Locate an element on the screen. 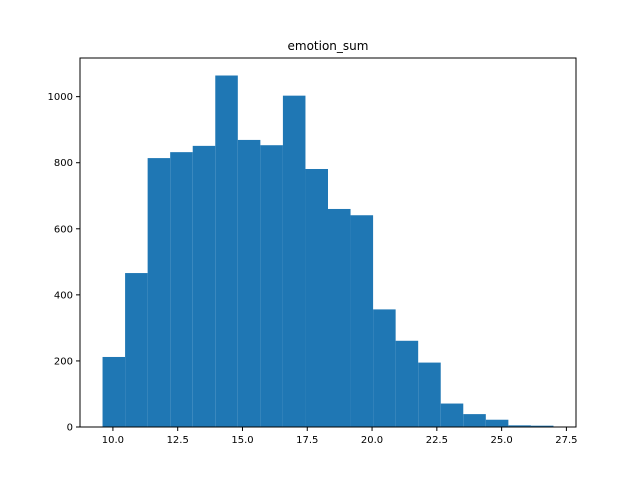  x-tick-label: 25.0 is located at coordinates (501, 440).